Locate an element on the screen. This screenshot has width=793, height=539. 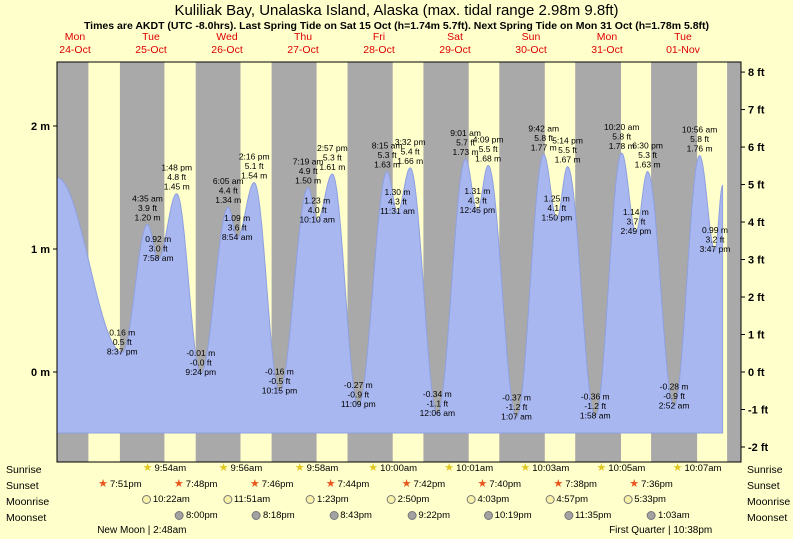
moonrise-time: 2:50pm is located at coordinates (413, 499).